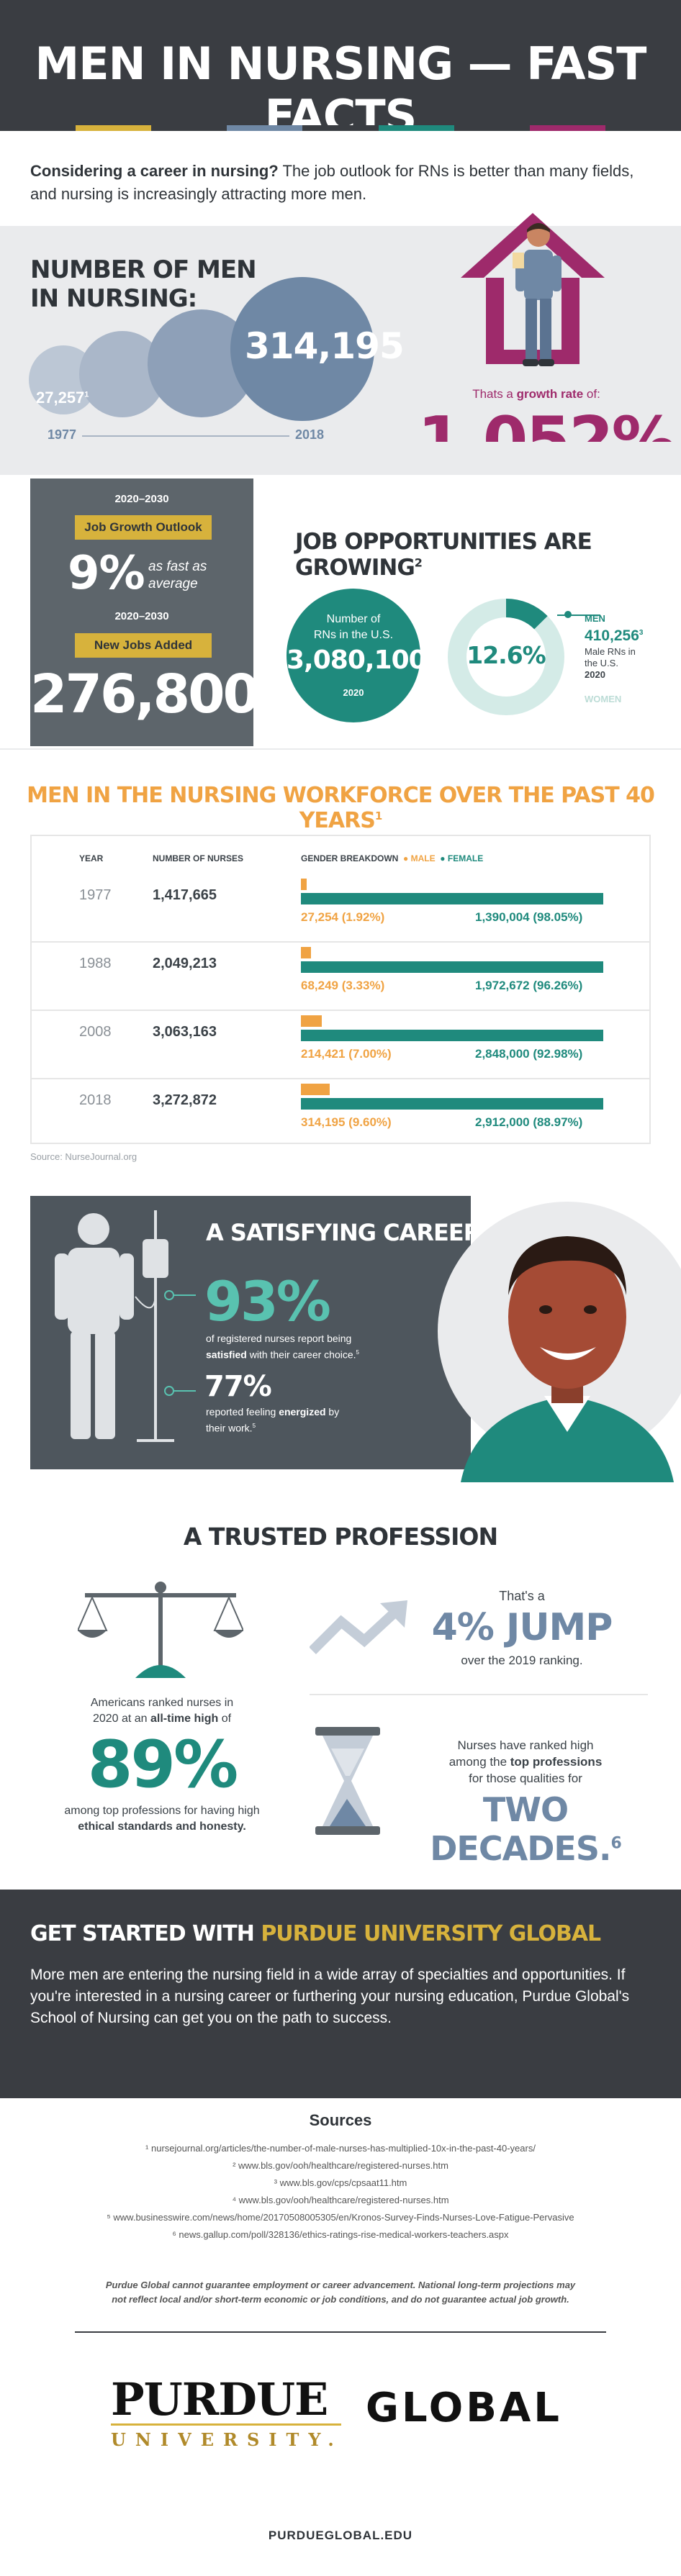  Describe the element at coordinates (529, 917) in the screenshot. I see `row-female: 1,390,004 (98.05%)` at that location.